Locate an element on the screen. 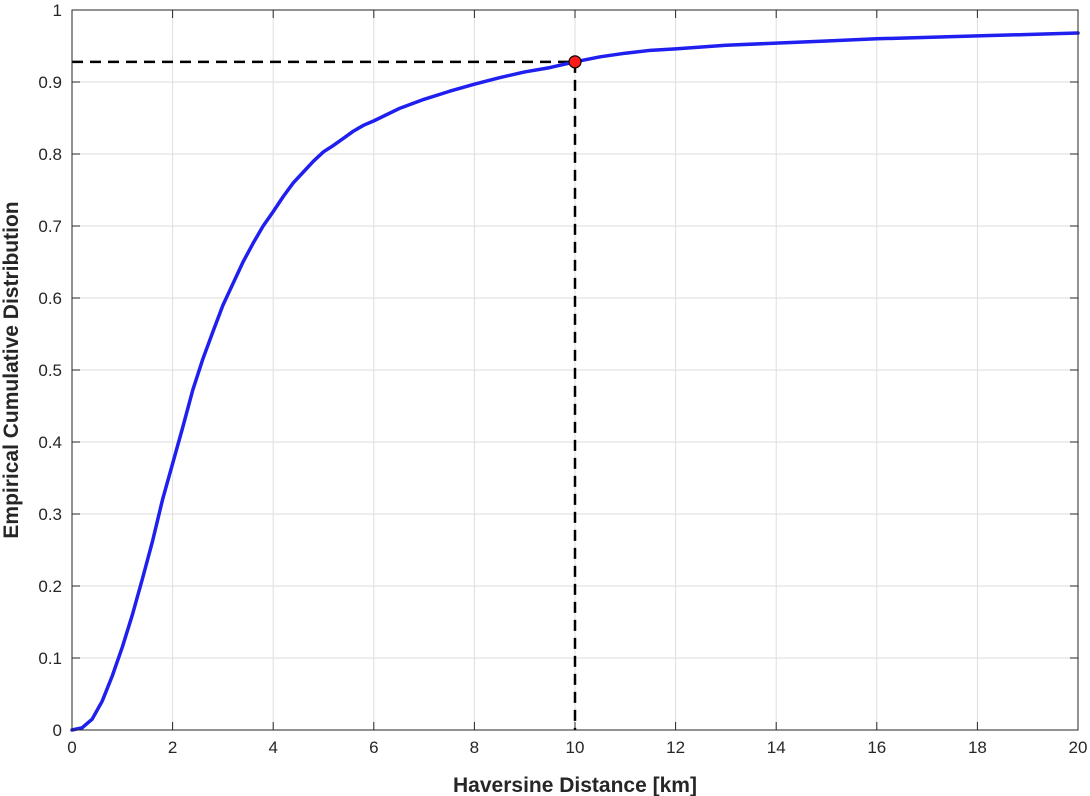 This screenshot has height=796, width=1090. highlight-point is located at coordinates (575, 62).